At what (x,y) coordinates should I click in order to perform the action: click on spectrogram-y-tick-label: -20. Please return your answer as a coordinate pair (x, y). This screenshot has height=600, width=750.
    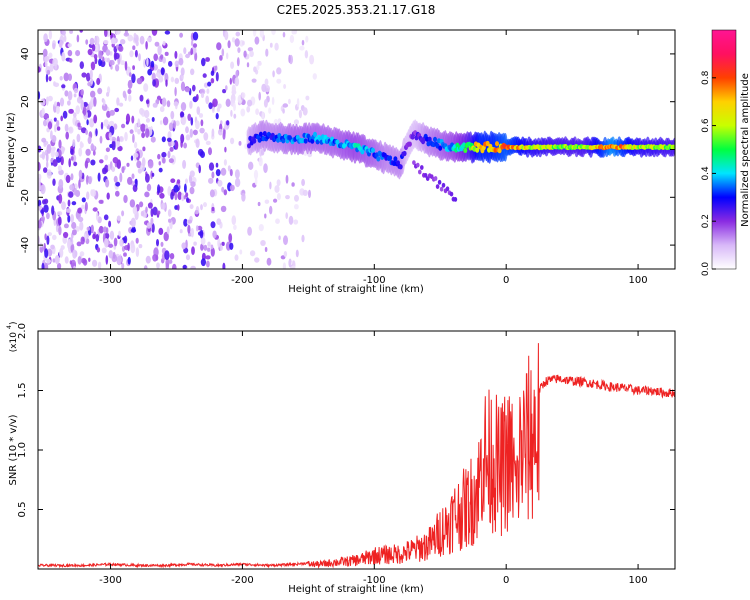
    Looking at the image, I should click on (25, 197).